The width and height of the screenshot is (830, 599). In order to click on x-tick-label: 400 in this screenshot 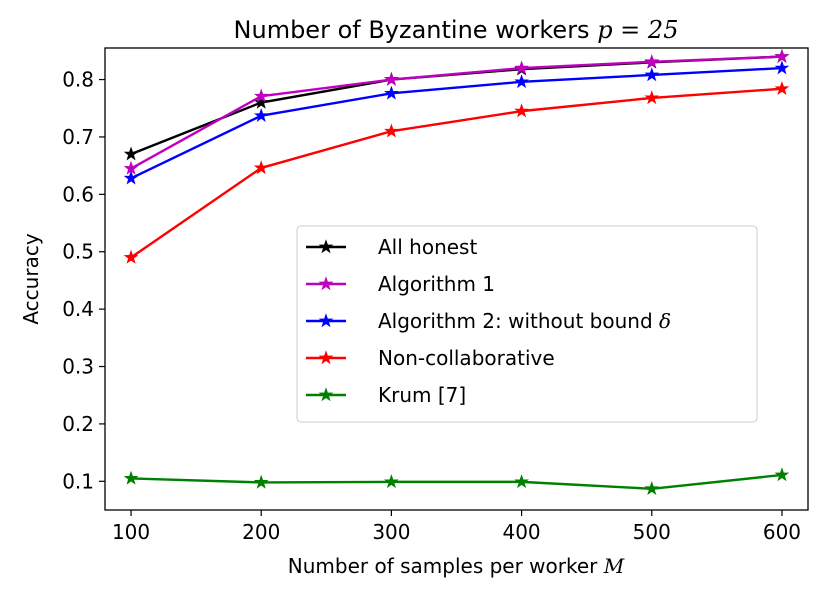, I will do `click(521, 532)`.